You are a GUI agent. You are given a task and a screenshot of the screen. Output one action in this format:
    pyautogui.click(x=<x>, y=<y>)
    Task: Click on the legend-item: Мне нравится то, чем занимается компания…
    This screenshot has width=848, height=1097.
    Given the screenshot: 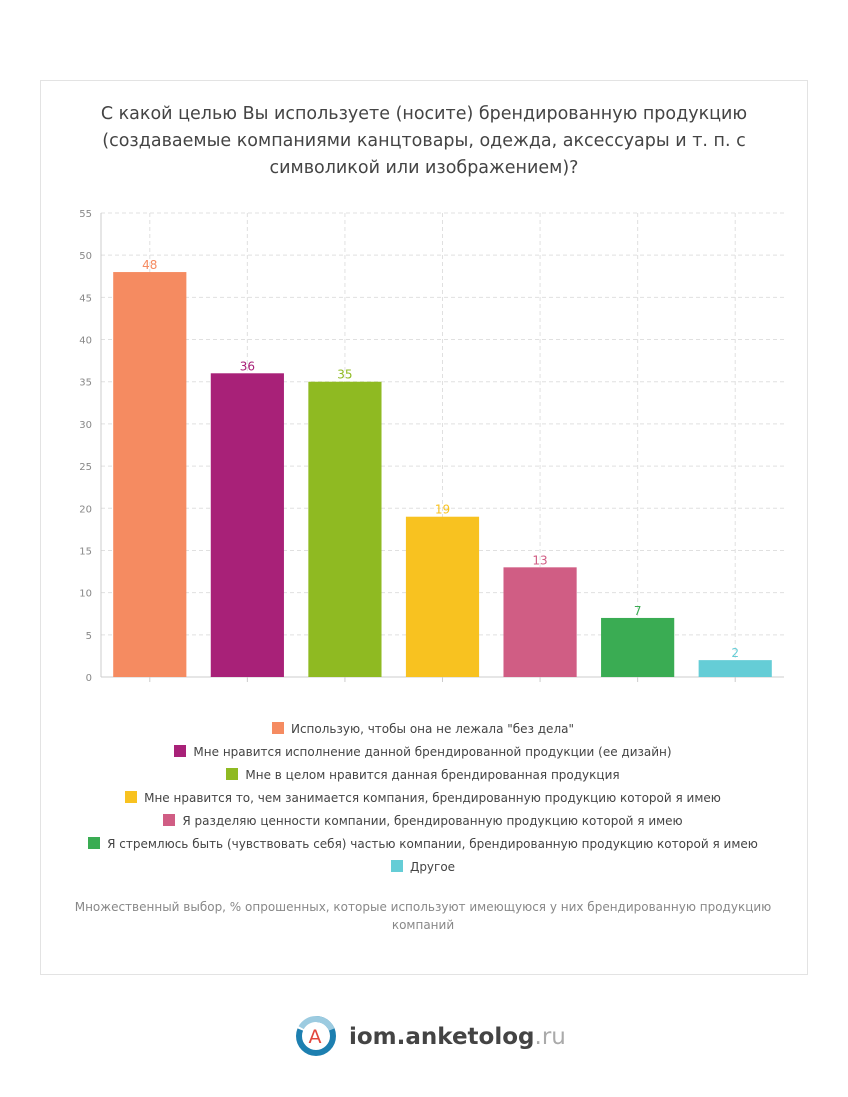 What is the action you would take?
    pyautogui.click(x=423, y=798)
    